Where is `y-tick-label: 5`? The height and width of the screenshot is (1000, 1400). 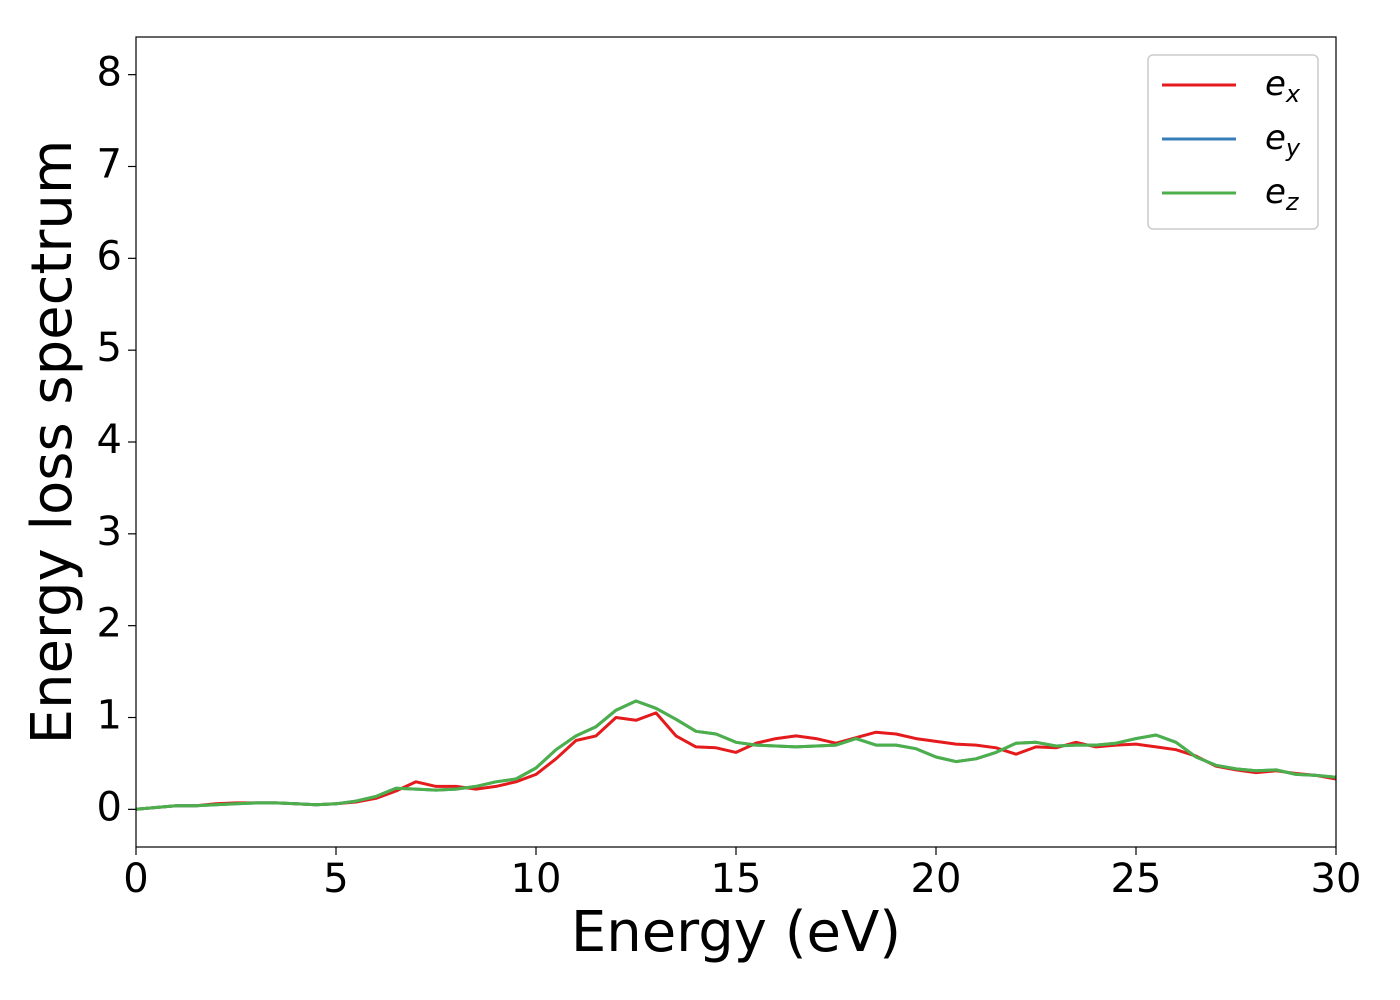 y-tick-label: 5 is located at coordinates (109, 348).